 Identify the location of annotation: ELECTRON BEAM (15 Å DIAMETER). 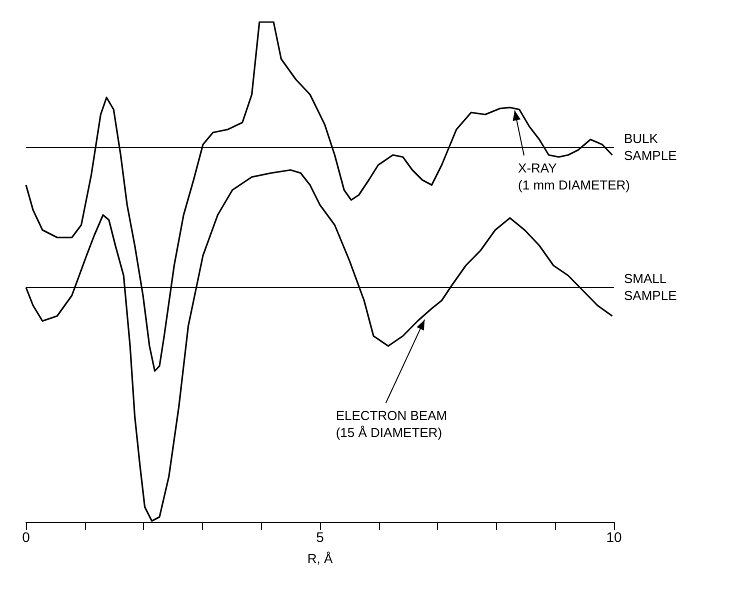
(392, 424).